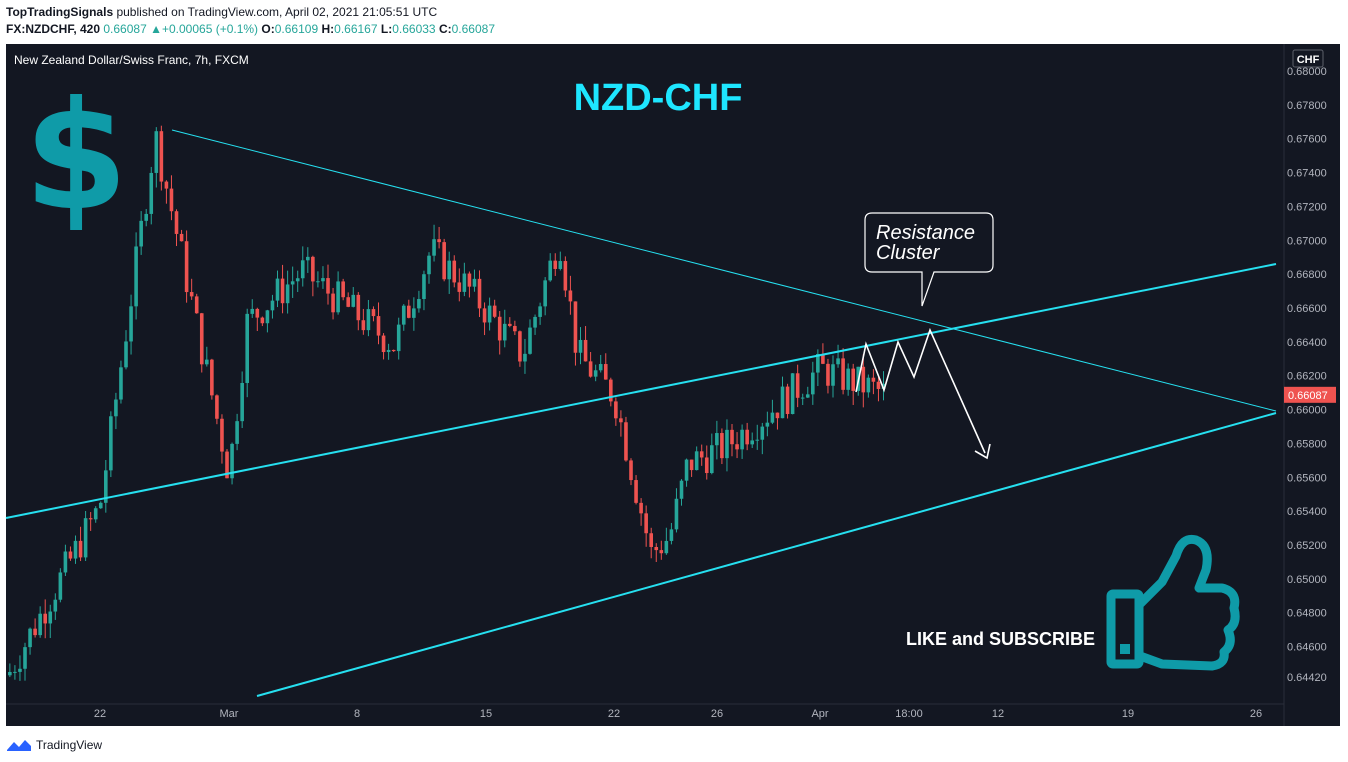  What do you see at coordinates (658, 98) in the screenshot?
I see `chart-title: NZD-CHF` at bounding box center [658, 98].